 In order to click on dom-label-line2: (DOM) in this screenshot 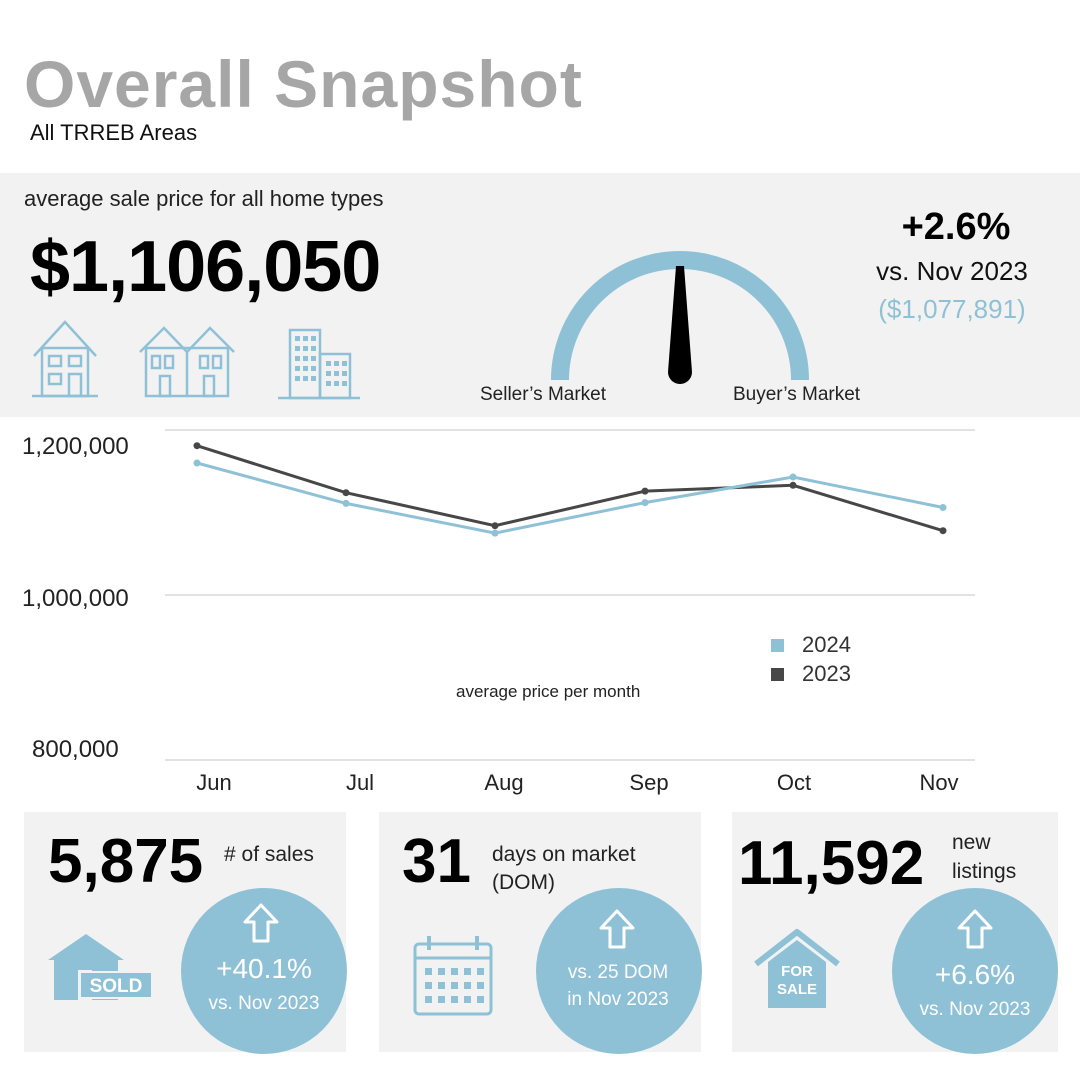, I will do `click(523, 882)`.